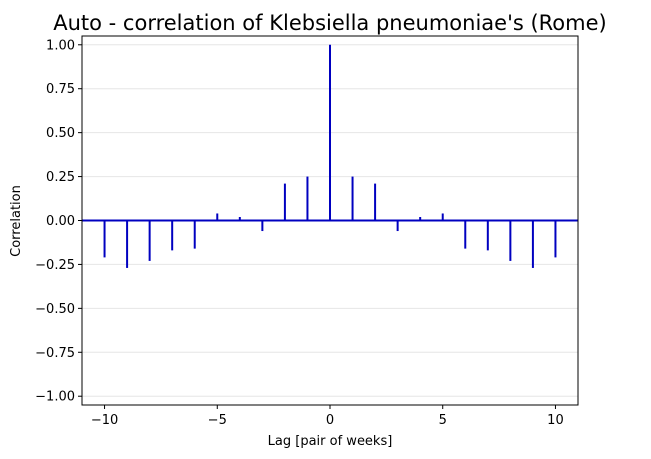 This screenshot has height=459, width=651. I want to click on y-tick-label: −0.75, so click(55, 353).